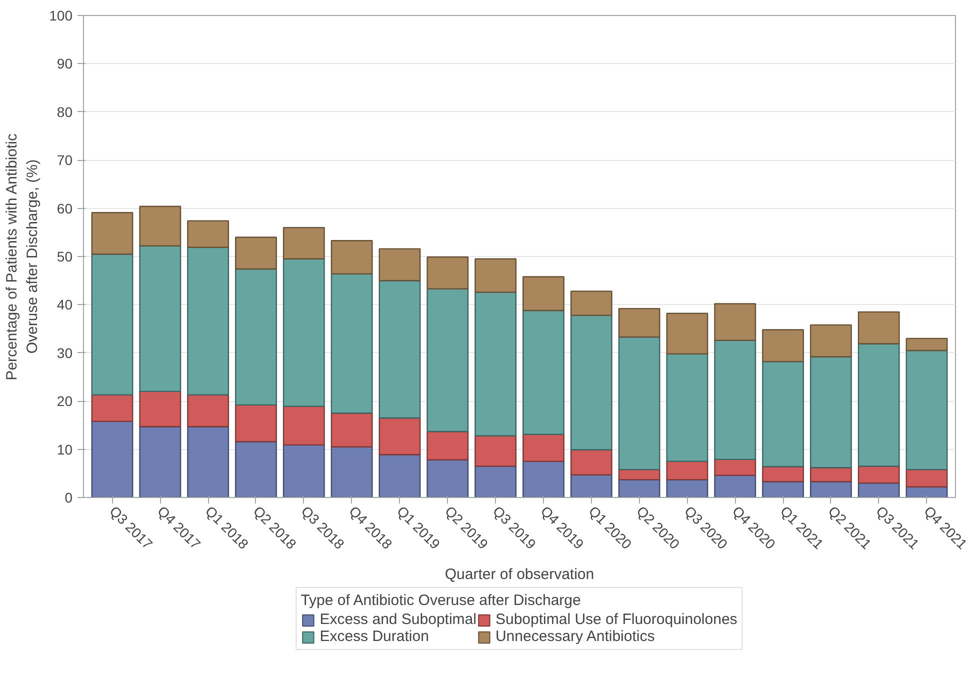 This screenshot has height=695, width=980. What do you see at coordinates (616, 619) in the screenshot?
I see `legend-label: Suboptimal Use of Fluoroquinolones` at bounding box center [616, 619].